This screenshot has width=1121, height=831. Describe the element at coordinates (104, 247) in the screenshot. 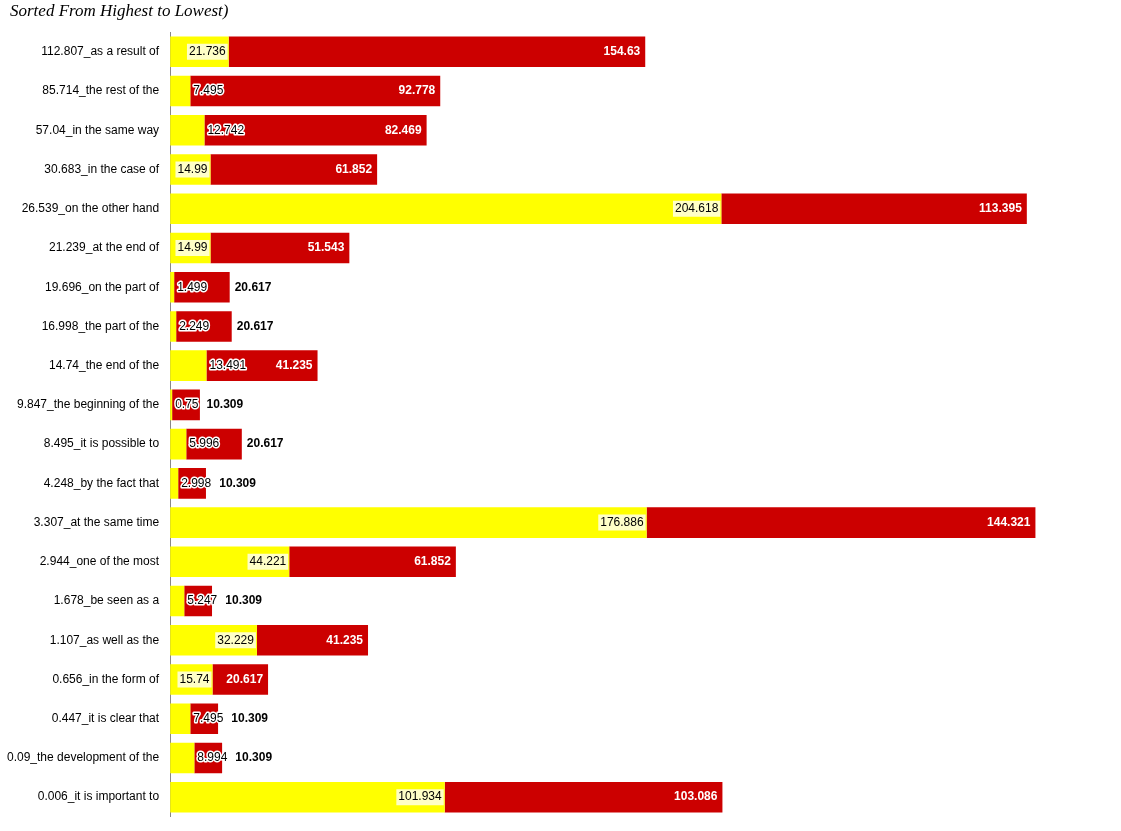

I see `y-tick-label: 21.239_at the end of` at that location.